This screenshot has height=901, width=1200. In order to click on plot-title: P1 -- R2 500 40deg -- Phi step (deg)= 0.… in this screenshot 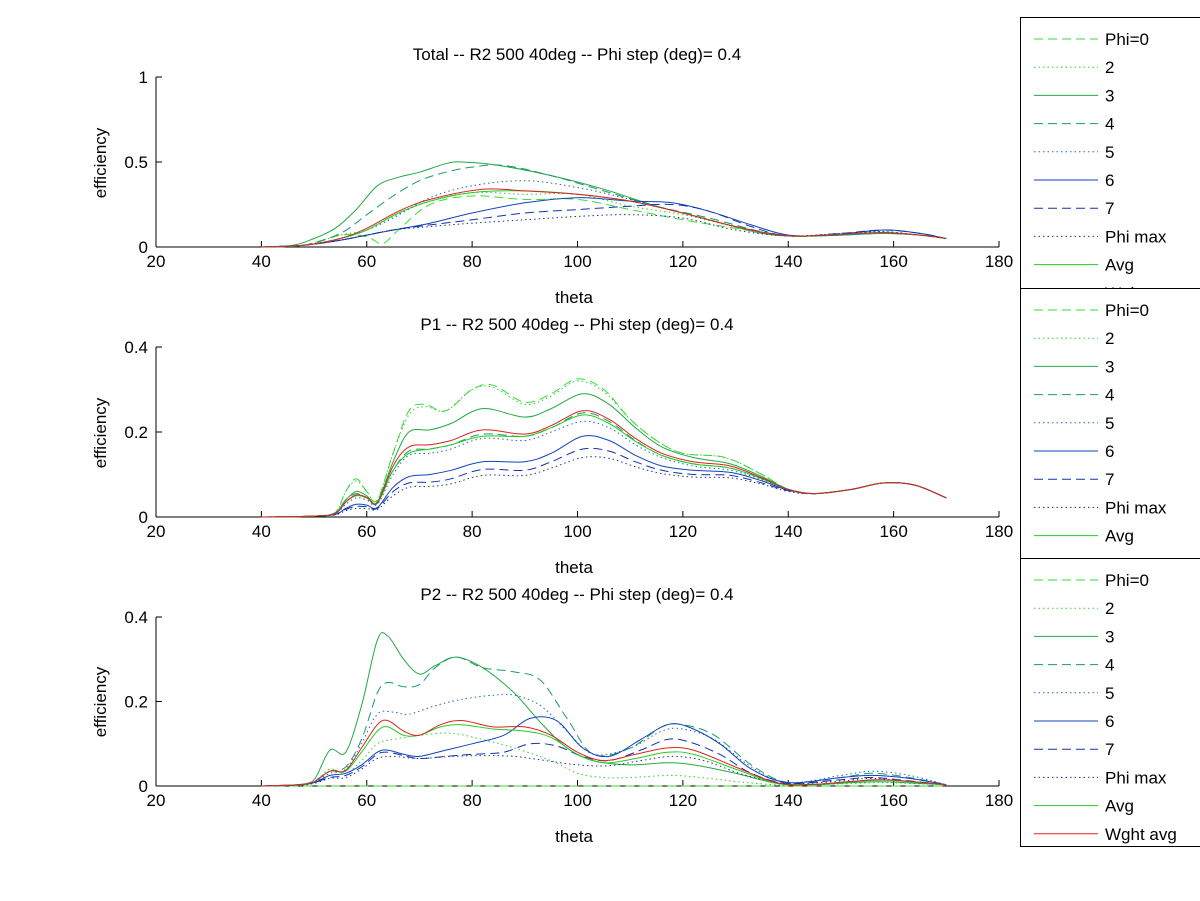, I will do `click(576, 324)`.